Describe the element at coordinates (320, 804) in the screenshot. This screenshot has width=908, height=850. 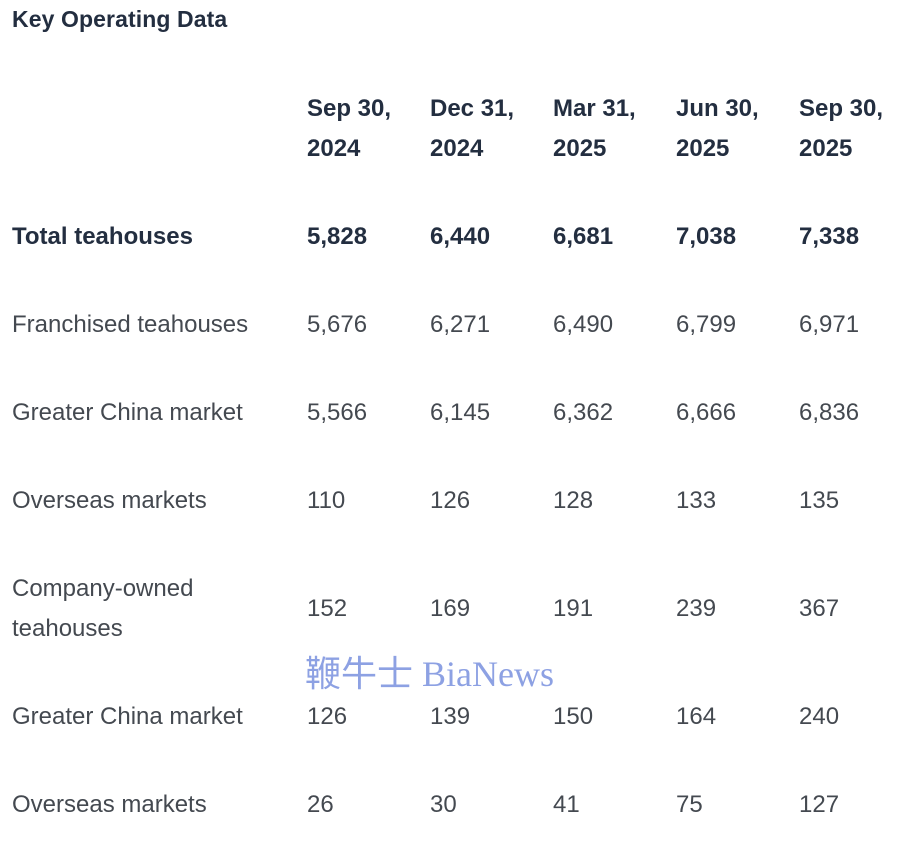
I see `data-cell: 26` at that location.